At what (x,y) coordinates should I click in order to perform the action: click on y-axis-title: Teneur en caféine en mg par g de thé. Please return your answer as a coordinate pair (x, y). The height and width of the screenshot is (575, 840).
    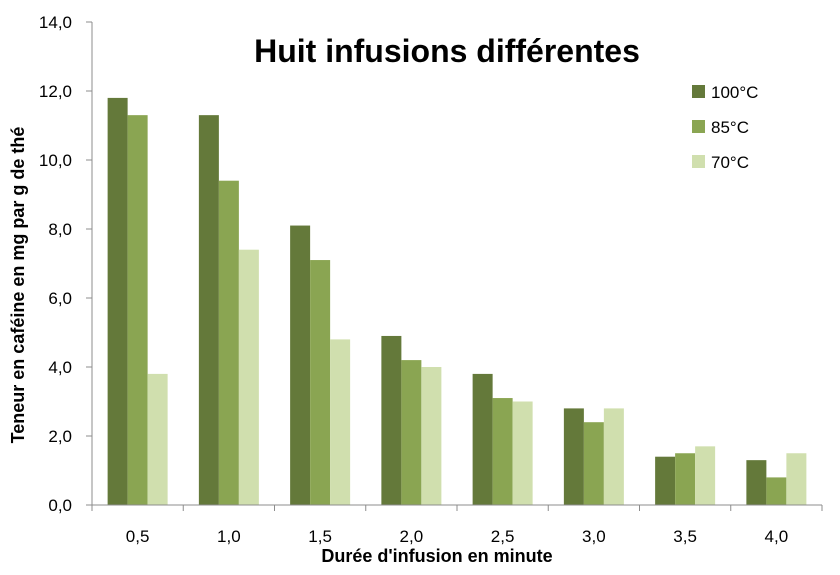
    Looking at the image, I should click on (18, 285).